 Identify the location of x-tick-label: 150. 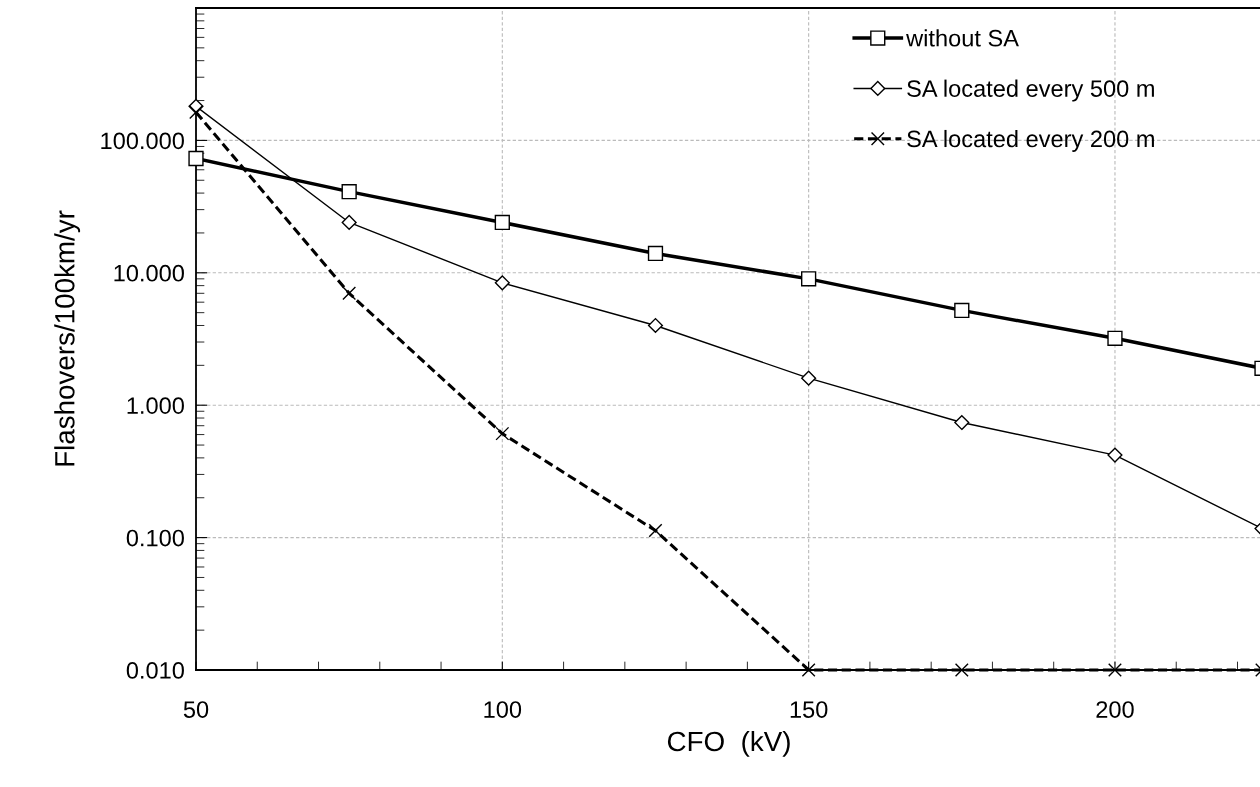
(809, 709).